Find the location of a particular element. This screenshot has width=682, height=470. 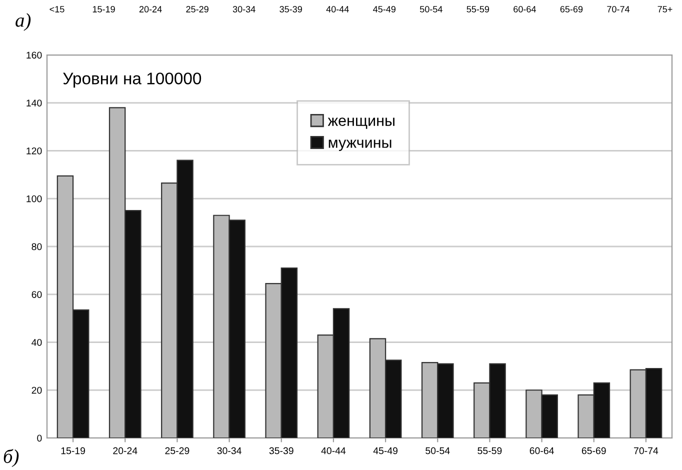

x-tick-label: 50-54 is located at coordinates (438, 450).